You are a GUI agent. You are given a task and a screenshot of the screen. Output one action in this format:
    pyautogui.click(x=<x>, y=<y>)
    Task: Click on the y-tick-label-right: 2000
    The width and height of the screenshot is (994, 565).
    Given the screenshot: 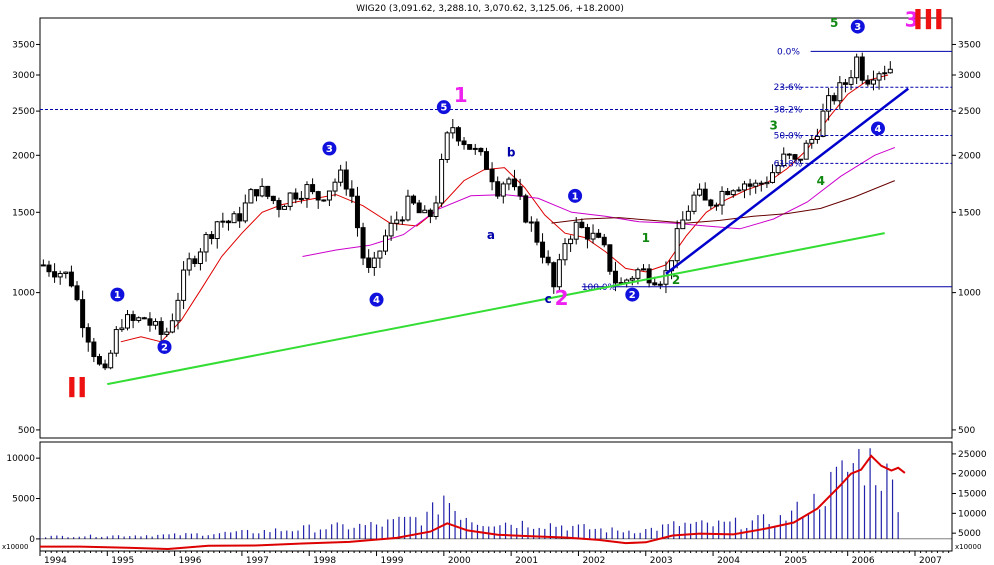 What is the action you would take?
    pyautogui.click(x=969, y=156)
    